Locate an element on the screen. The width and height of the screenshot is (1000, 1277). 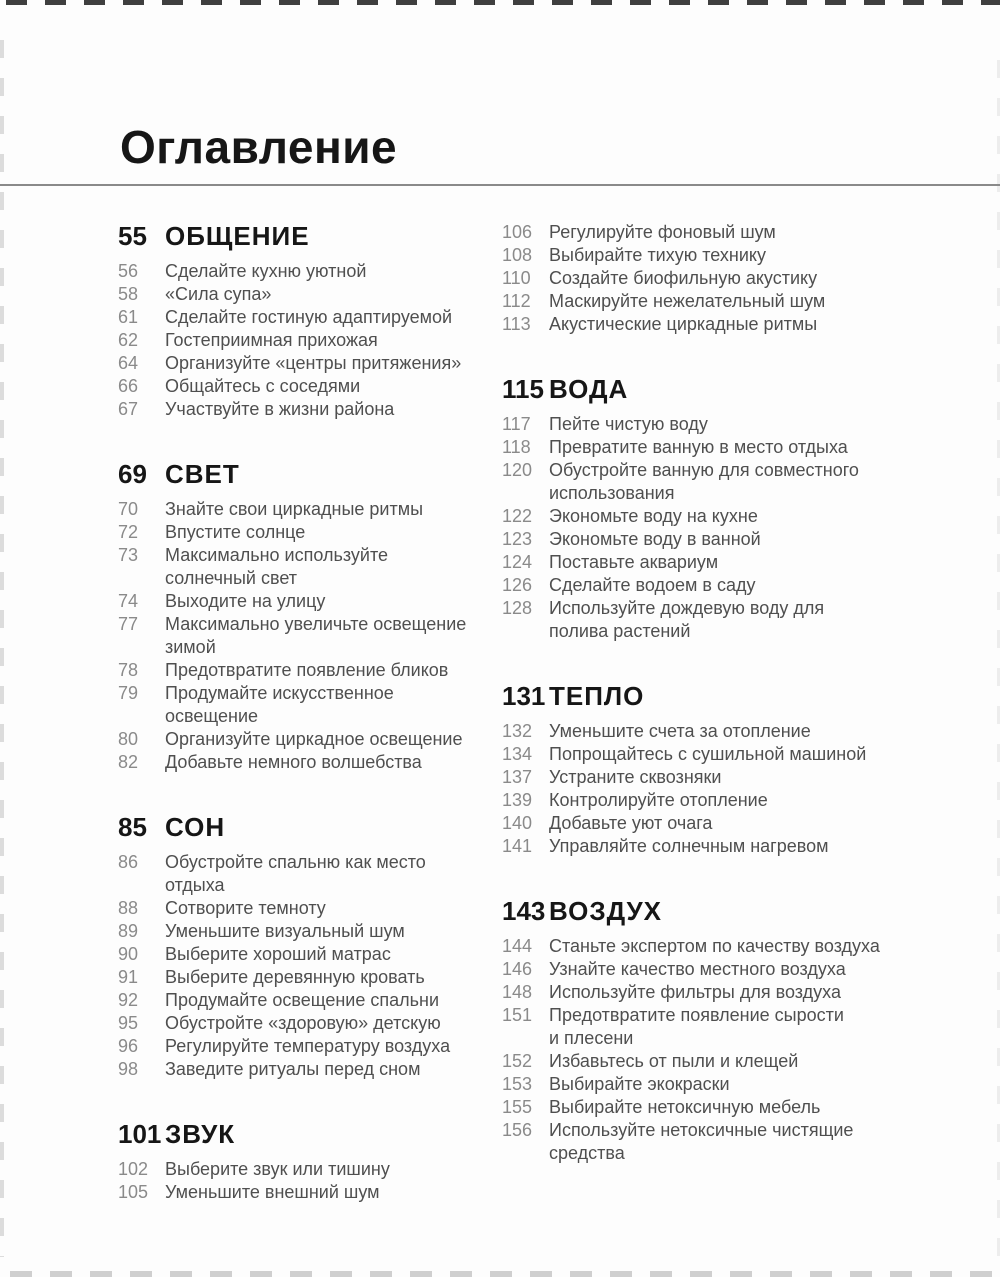
entry-title: Управляйте солнечным нагревом is located at coordinates (689, 846).